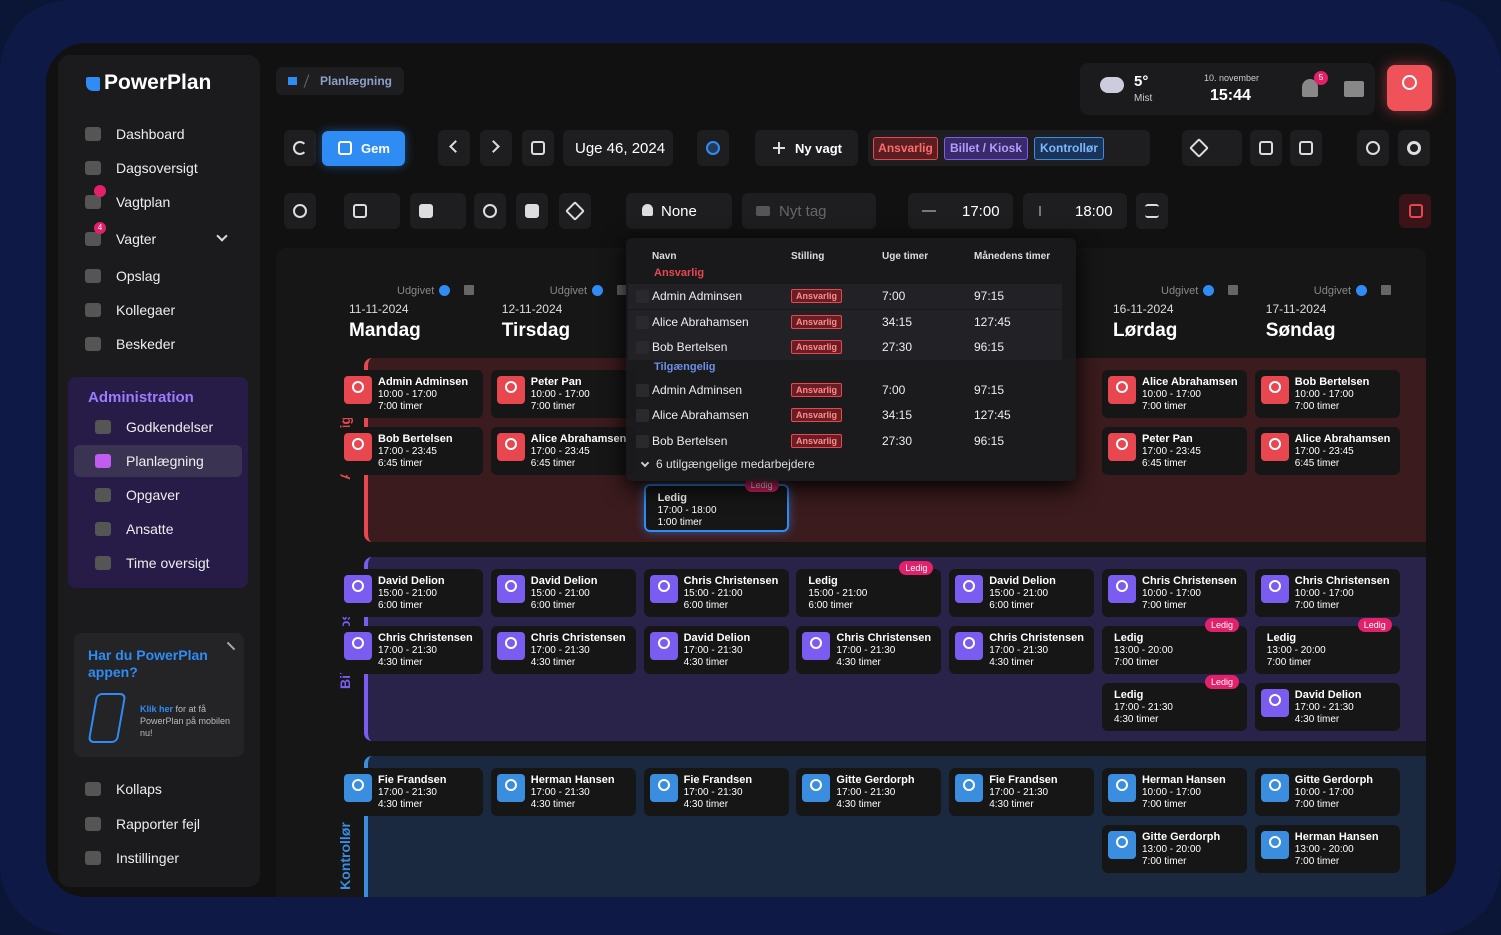 The width and height of the screenshot is (1501, 935). What do you see at coordinates (1075, 211) in the screenshot?
I see `end-time: 18:00` at bounding box center [1075, 211].